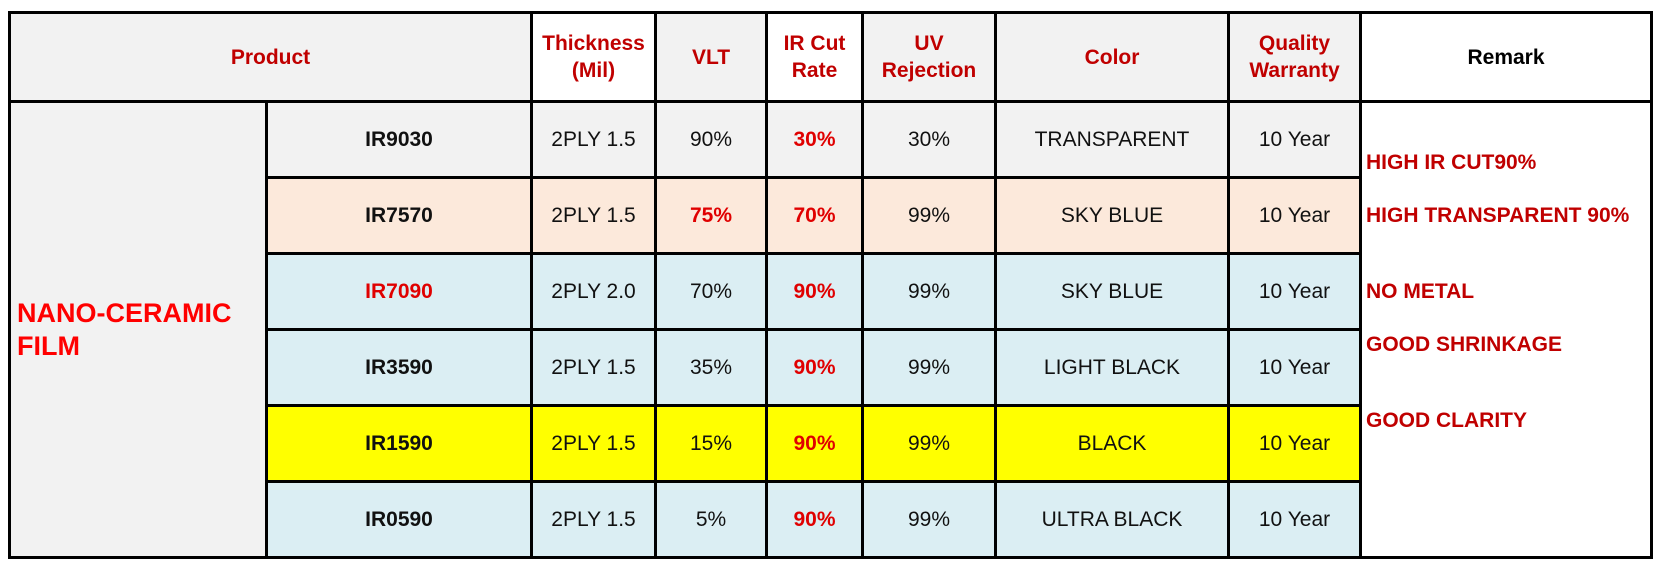 This screenshot has width=1663, height=576. I want to click on data-row: IR0590 2PLY 1.5 5% 90% 99% ULTRA BLACK 10 Year, so click(831, 519).